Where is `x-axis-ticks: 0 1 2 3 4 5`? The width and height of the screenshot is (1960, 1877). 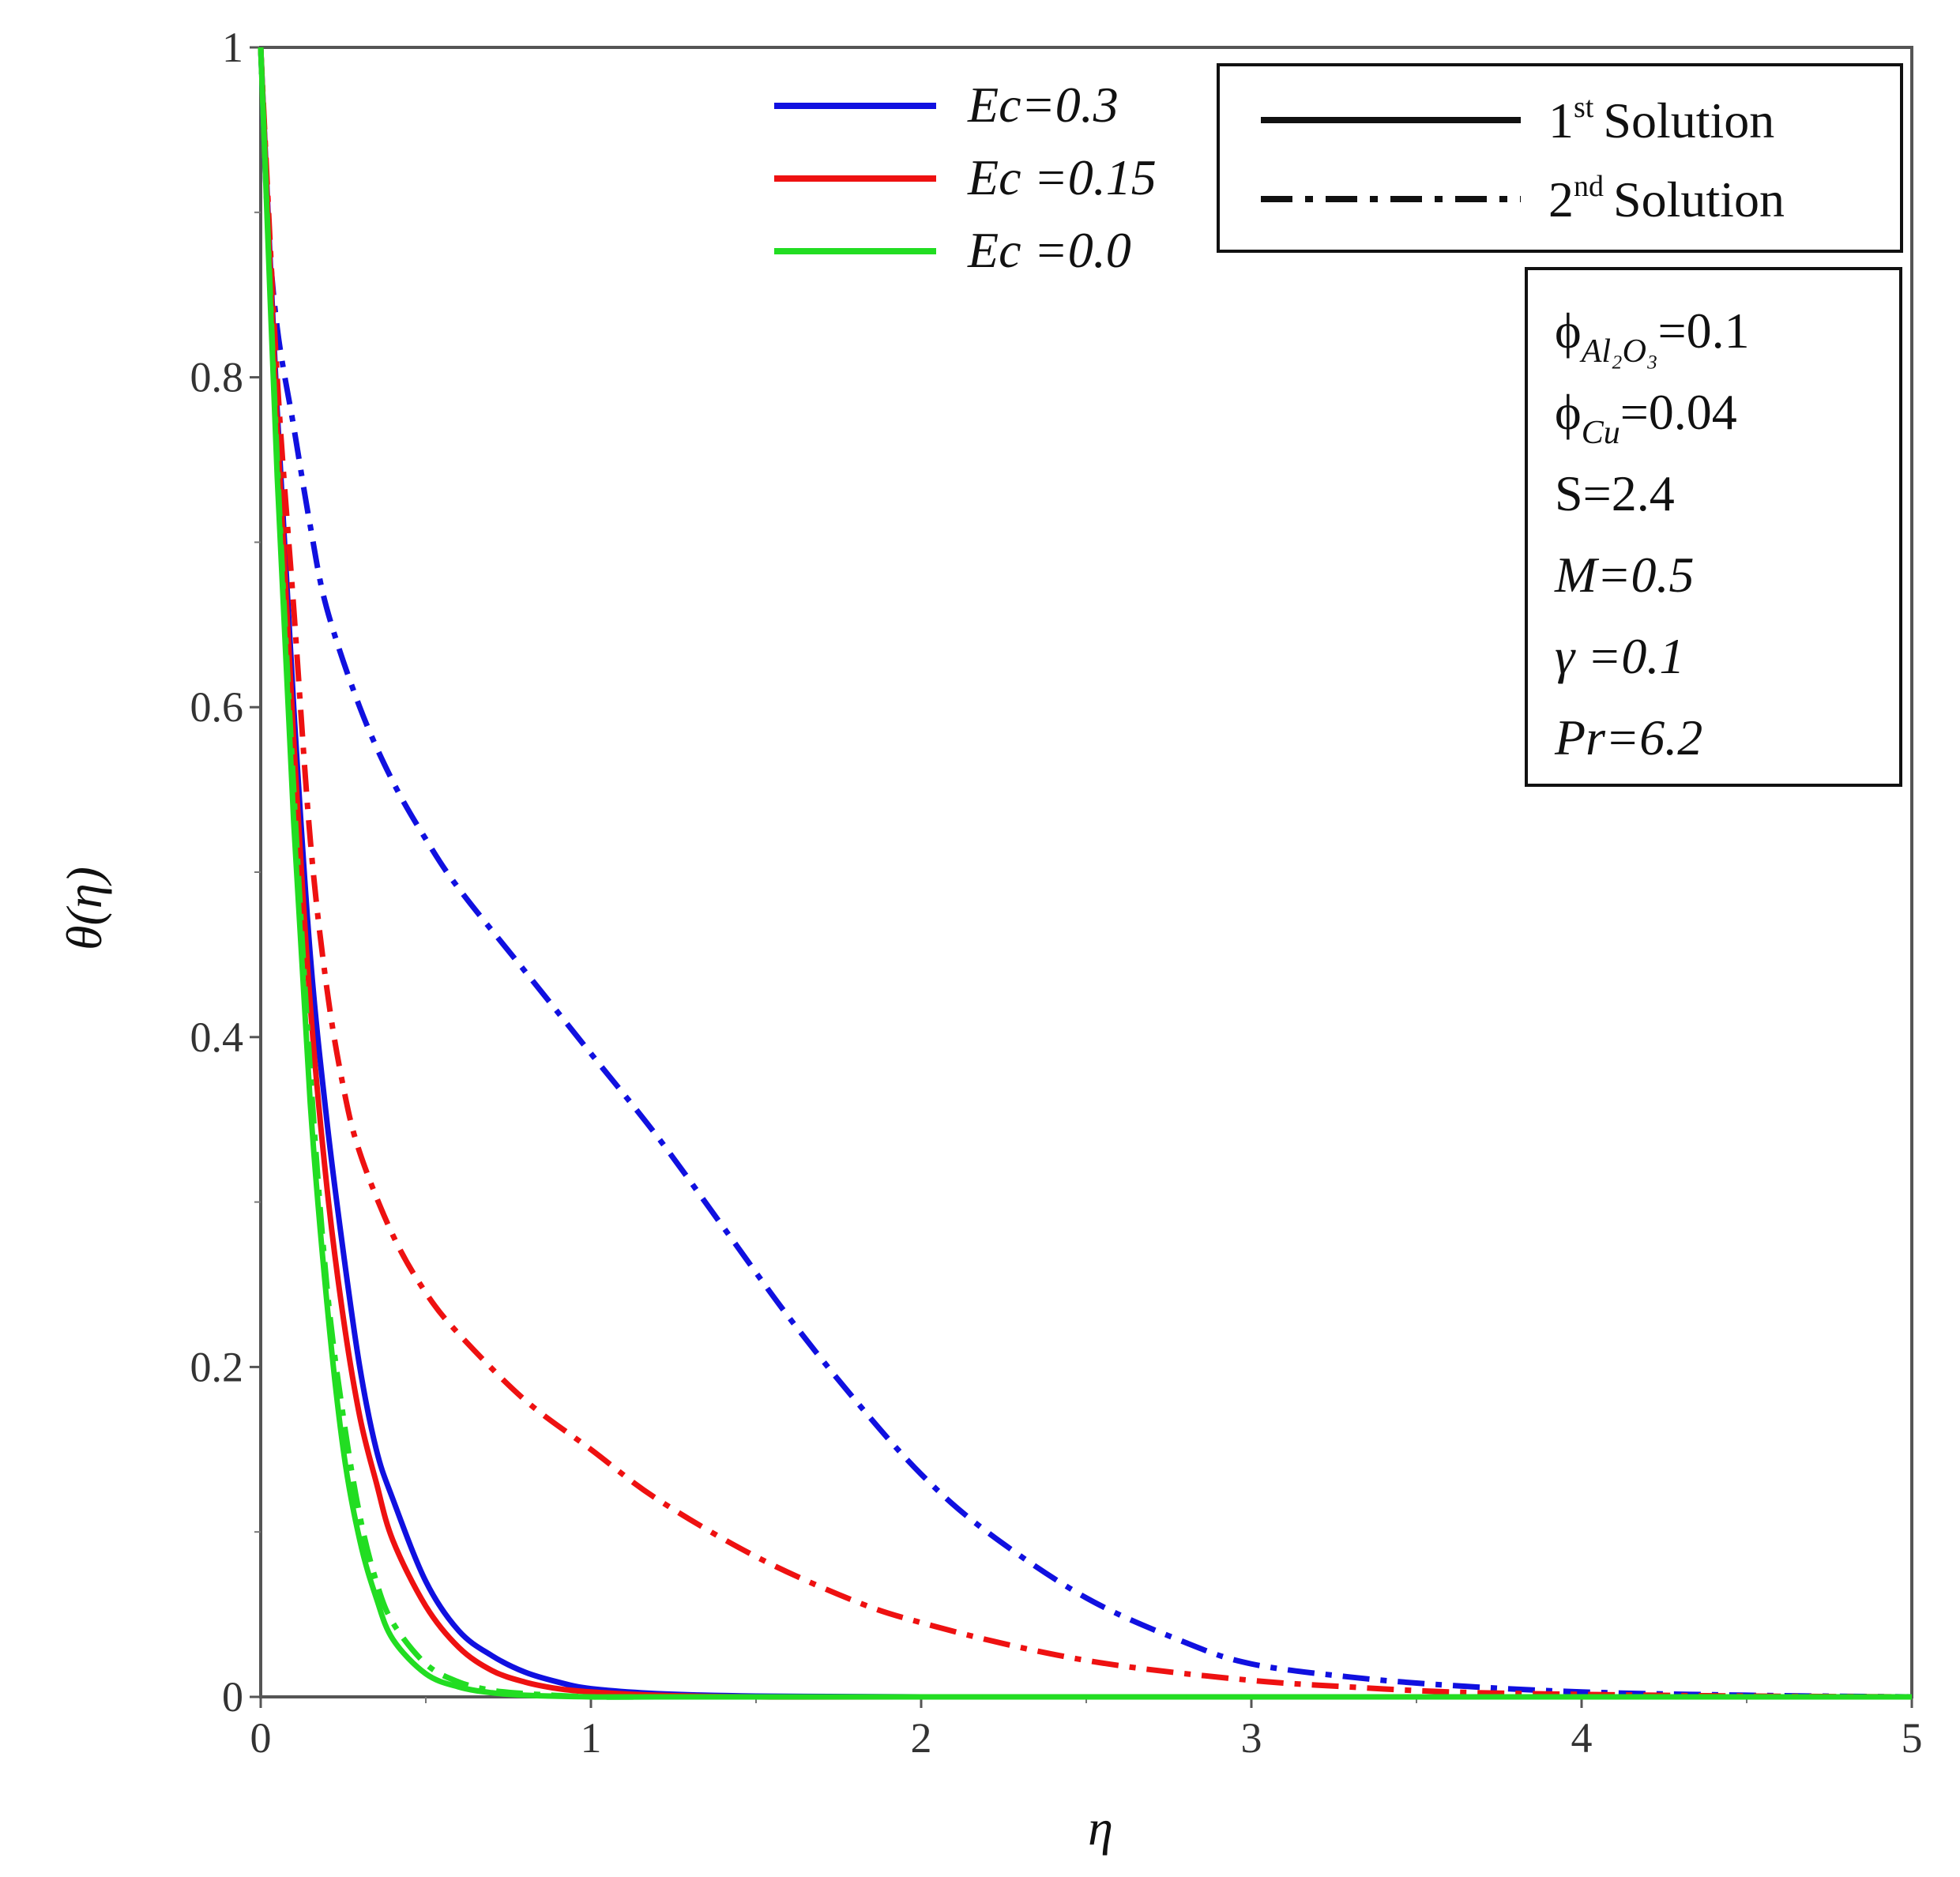 x-axis-ticks: 0 1 2 3 4 5 is located at coordinates (1086, 1729).